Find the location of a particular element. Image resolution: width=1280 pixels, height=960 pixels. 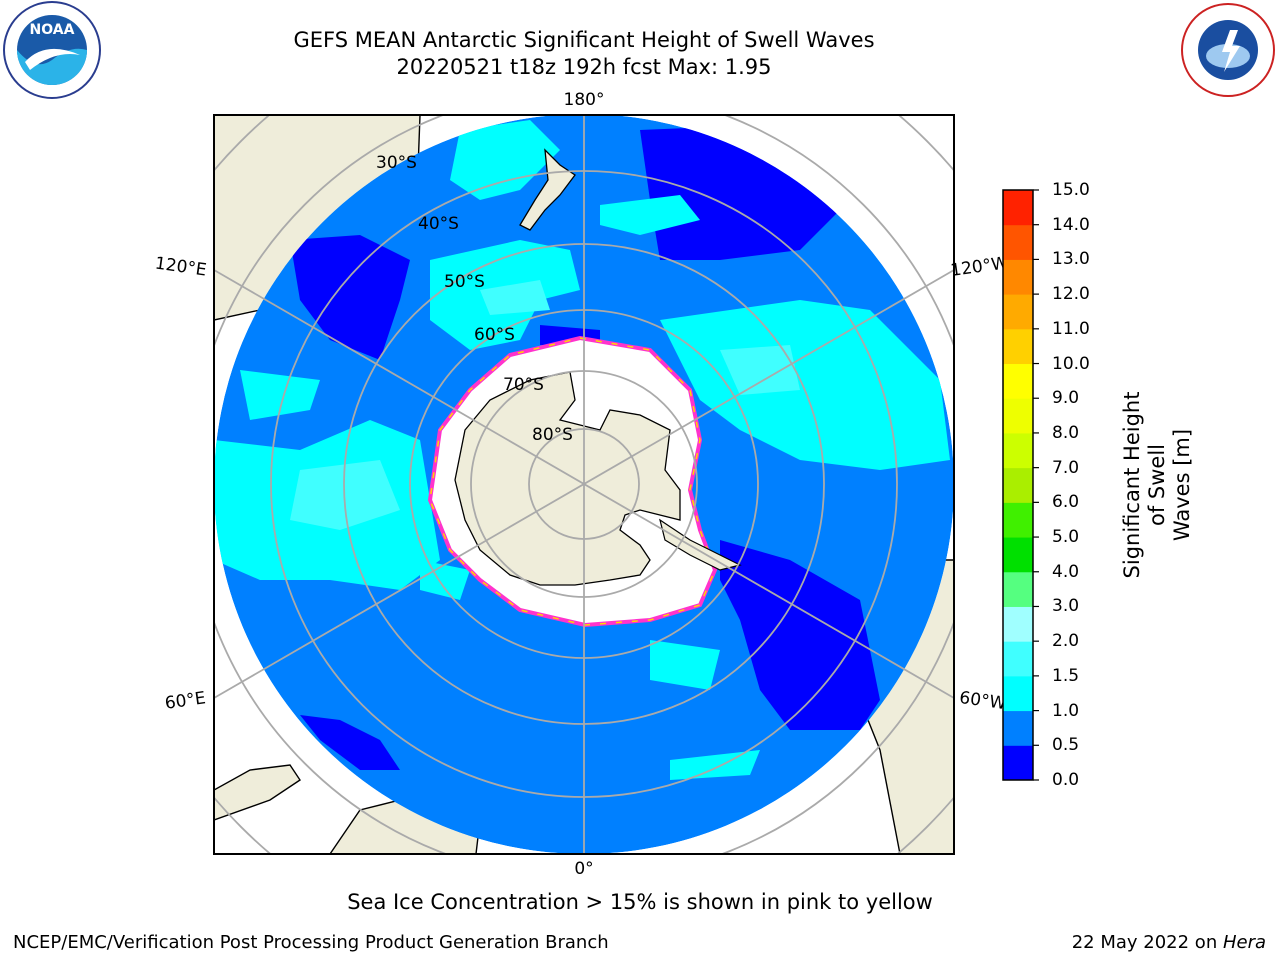

lon-label-180: 180° is located at coordinates (584, 100).